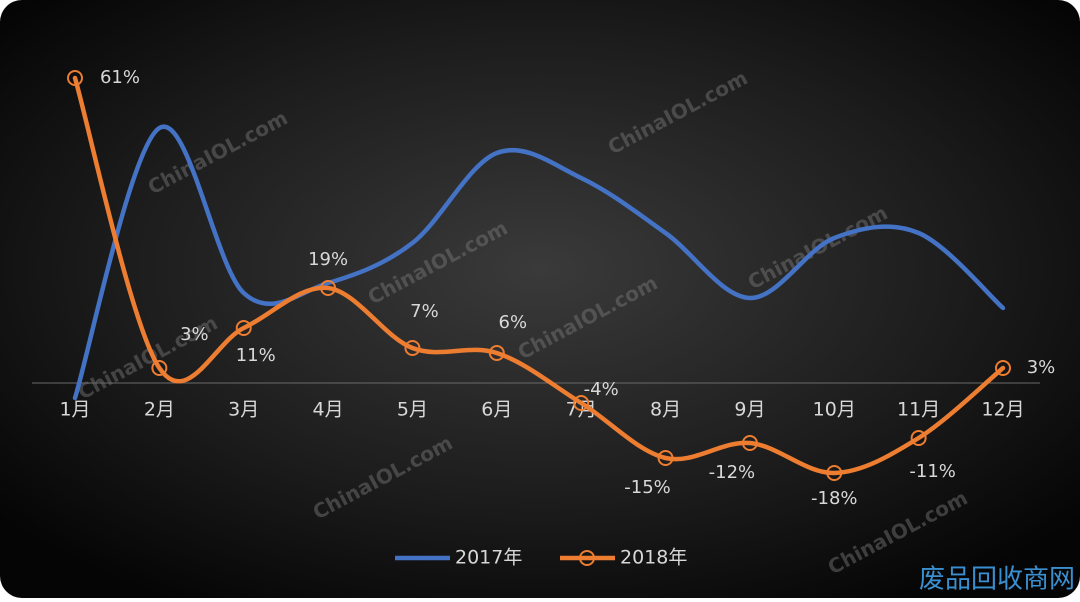  Describe the element at coordinates (1002, 410) in the screenshot. I see `x-tick-label: 12月` at that location.